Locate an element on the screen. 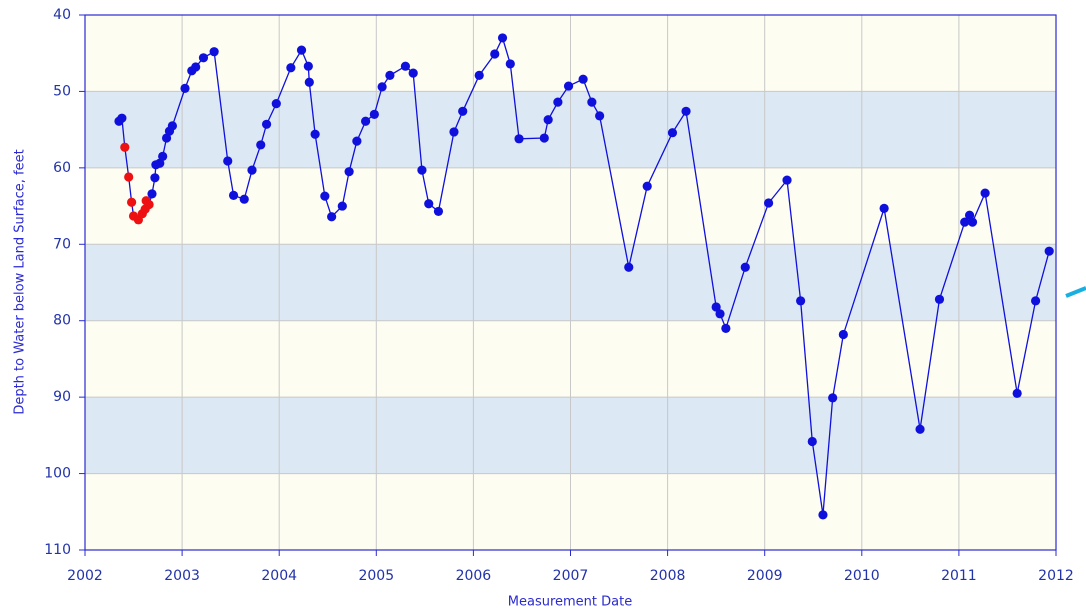 The width and height of the screenshot is (1086, 611). x-axis-title: Measurement Date is located at coordinates (570, 602).